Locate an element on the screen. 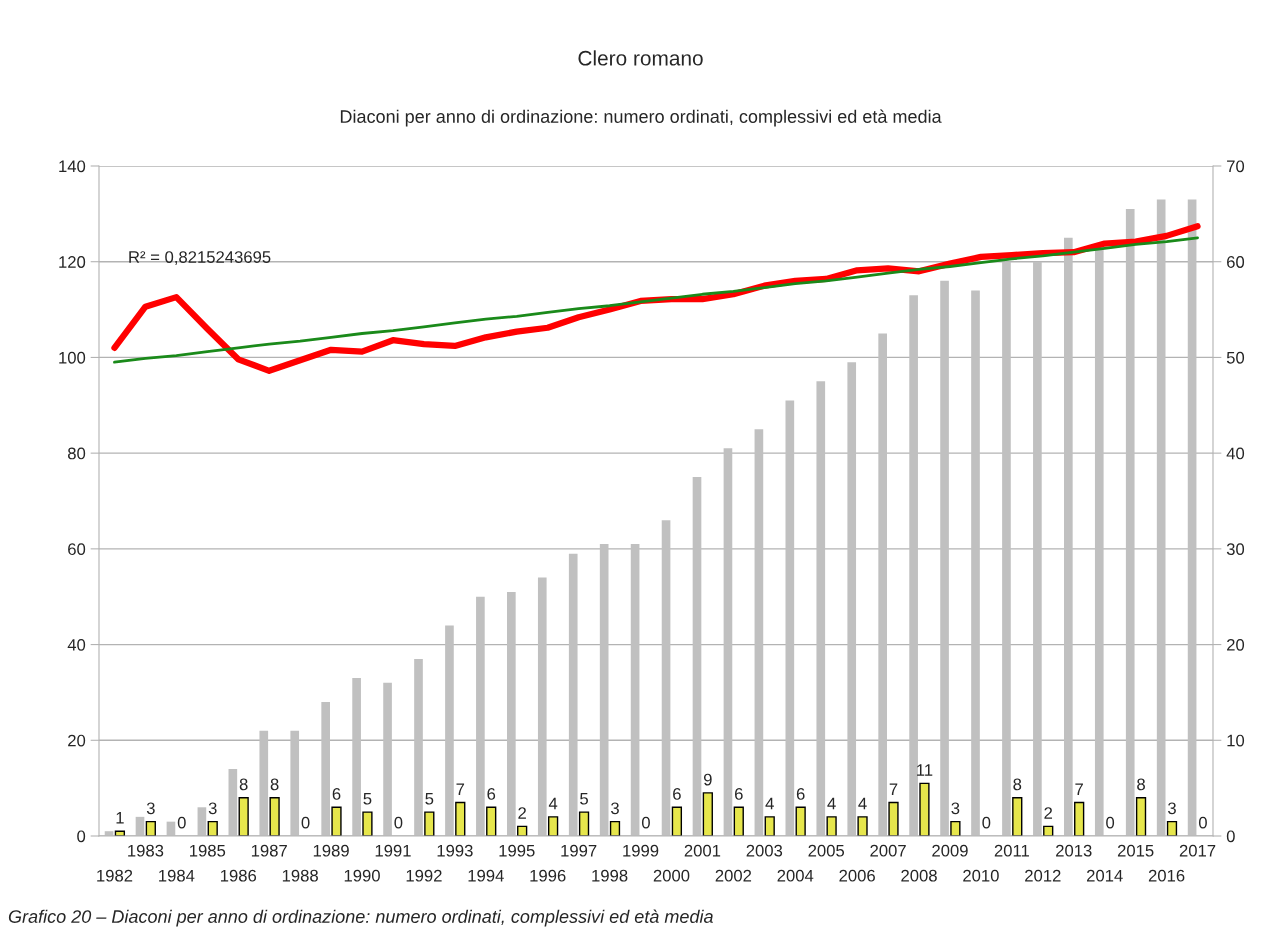 This screenshot has width=1281, height=931. x-tick-label: 2005 is located at coordinates (826, 850).